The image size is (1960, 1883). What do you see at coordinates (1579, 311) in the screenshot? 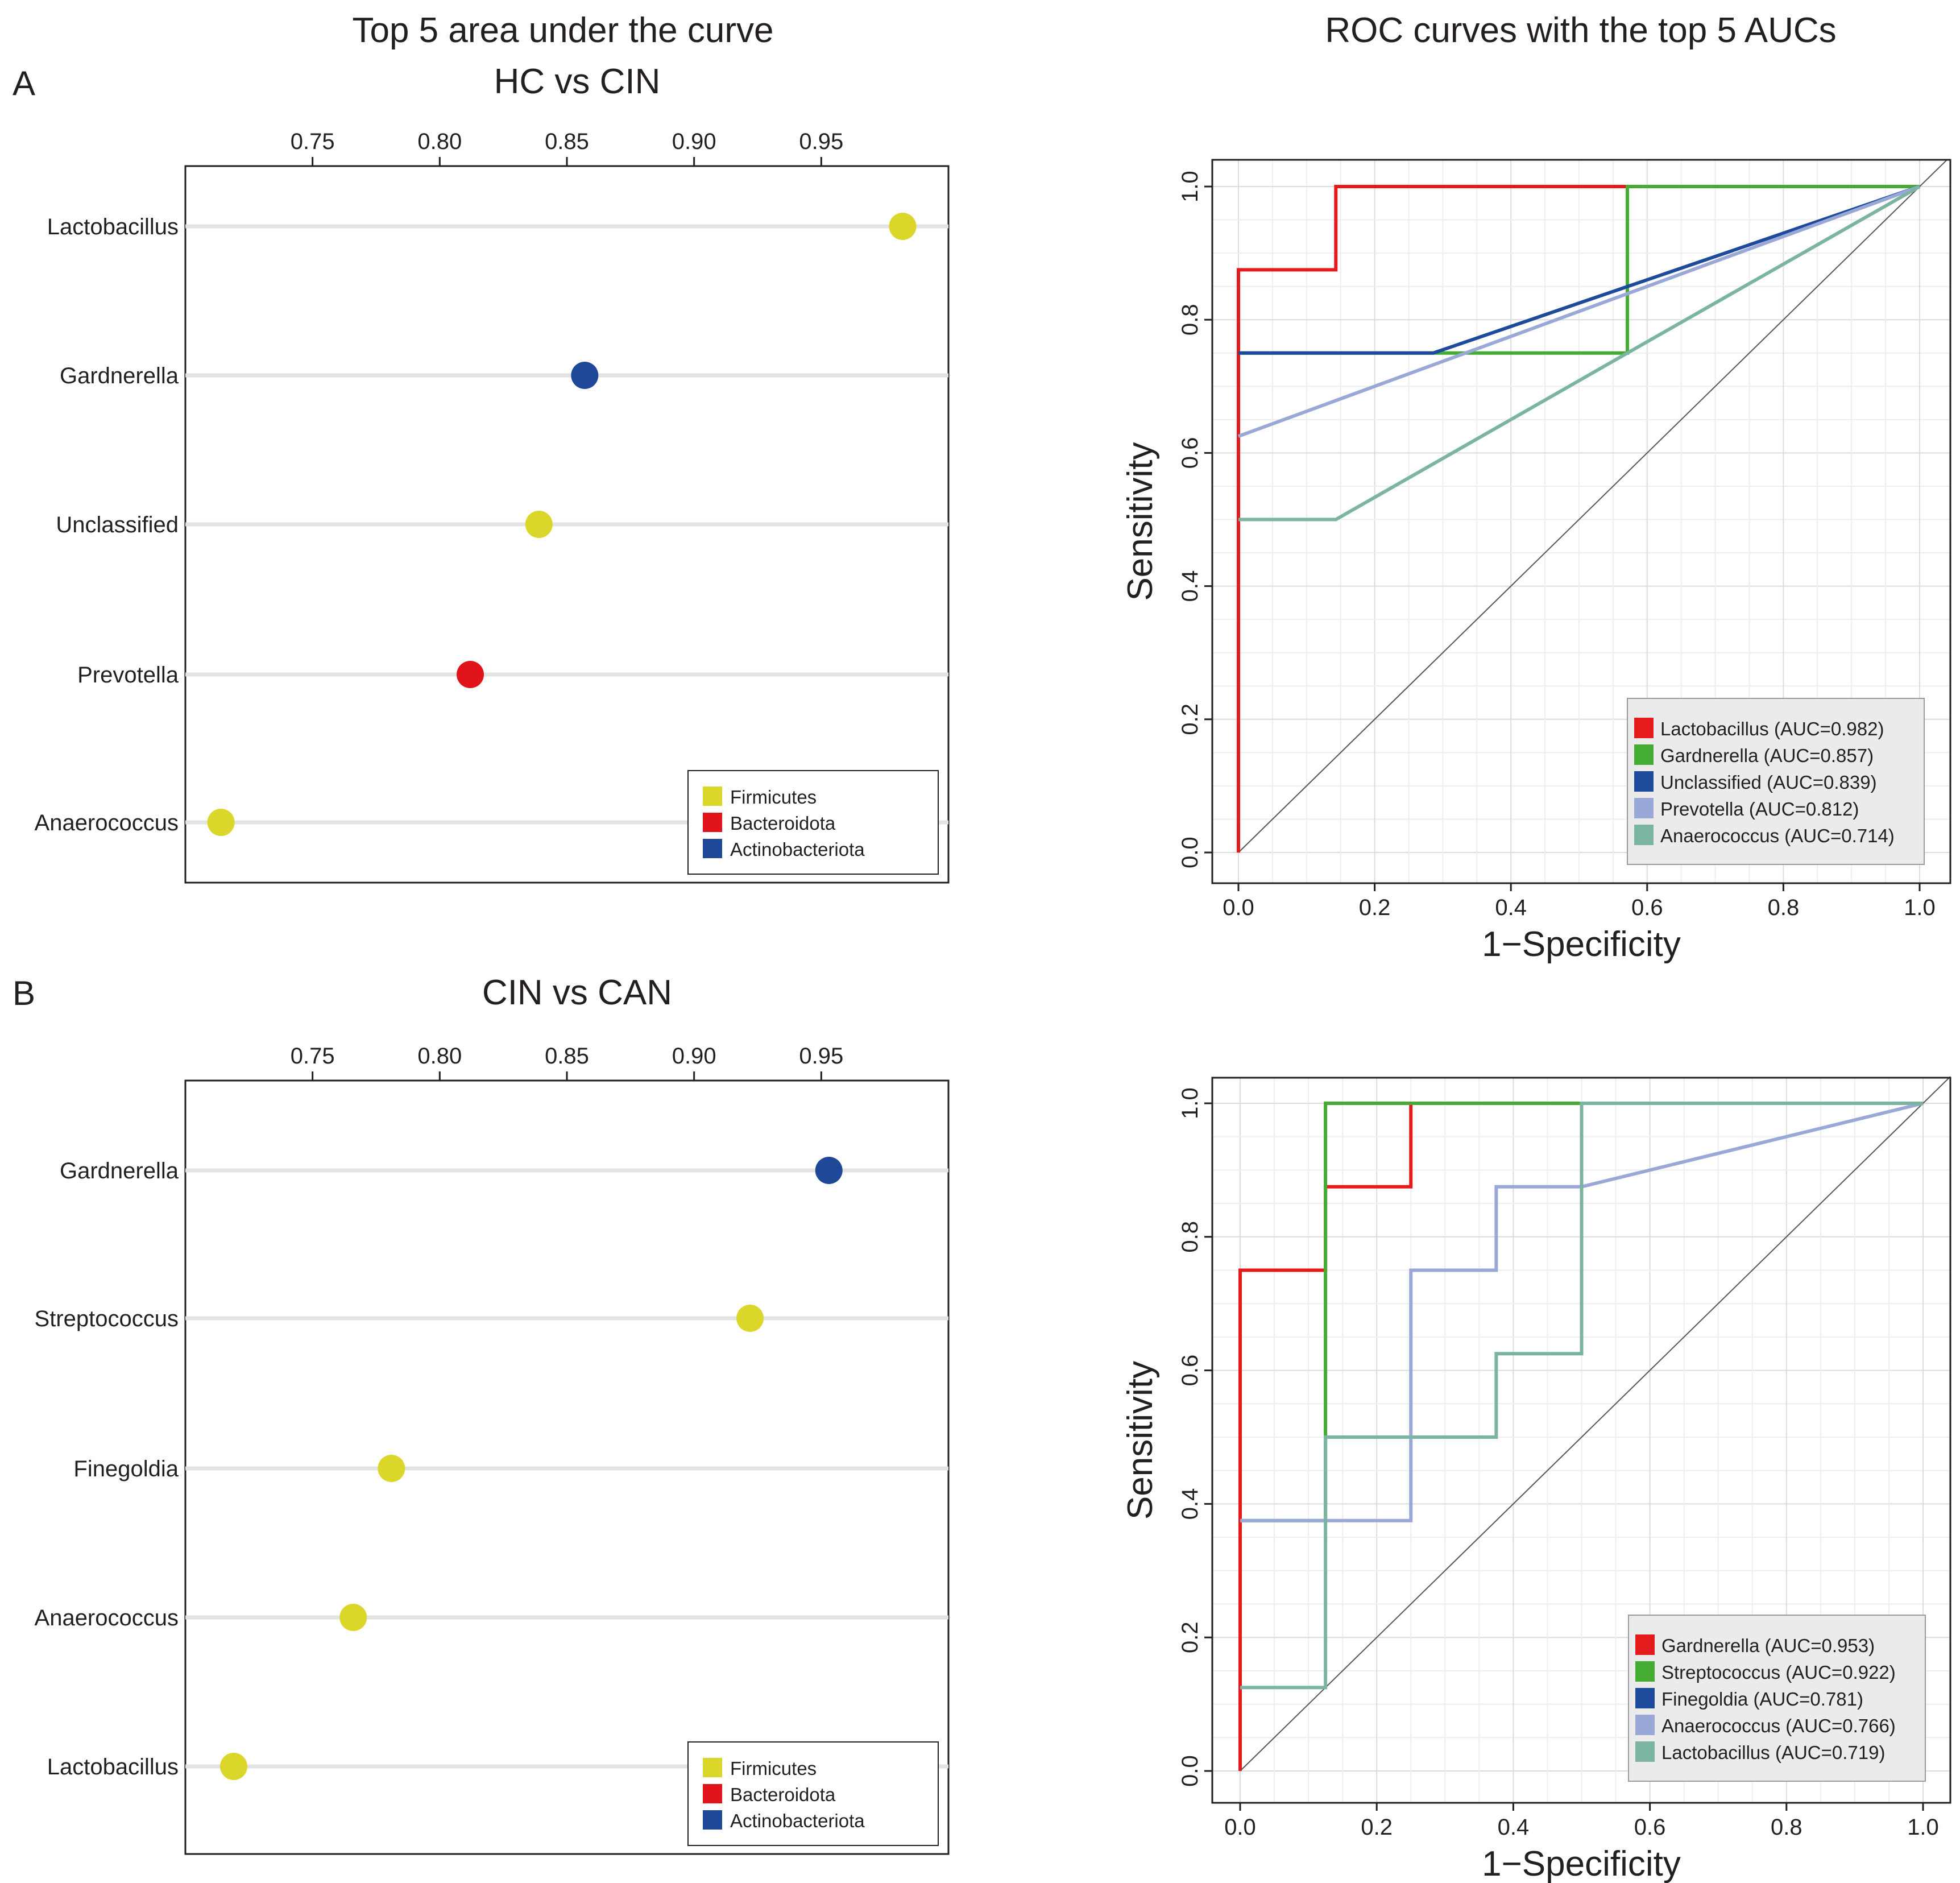
I see `roc-curve-prevotella` at bounding box center [1579, 311].